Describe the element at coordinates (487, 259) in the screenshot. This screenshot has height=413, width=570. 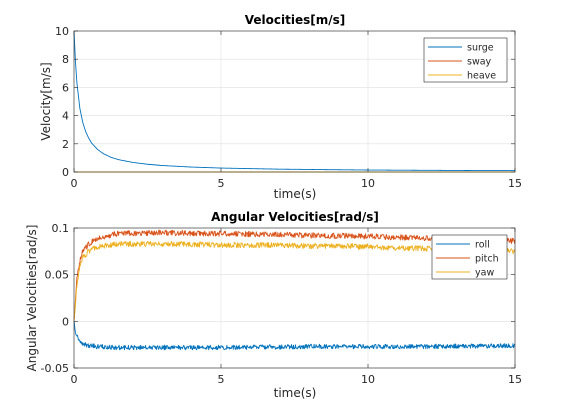
I see `angular-legend-label-pitch: pitch` at that location.